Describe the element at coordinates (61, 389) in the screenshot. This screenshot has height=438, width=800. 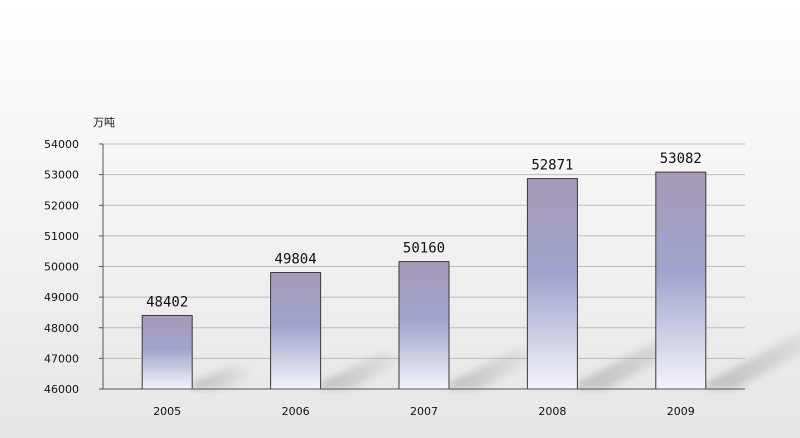
I see `y-tick-label: 46000` at that location.